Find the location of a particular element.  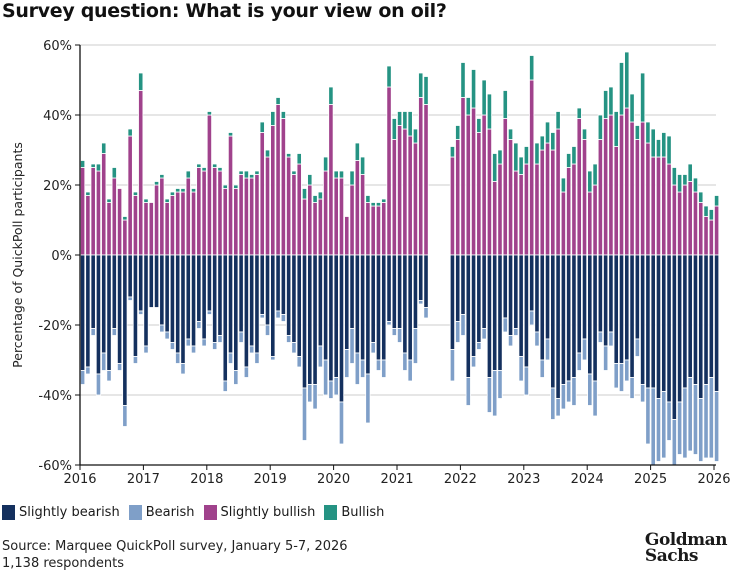

legend-swatch-bullish is located at coordinates (331, 512).